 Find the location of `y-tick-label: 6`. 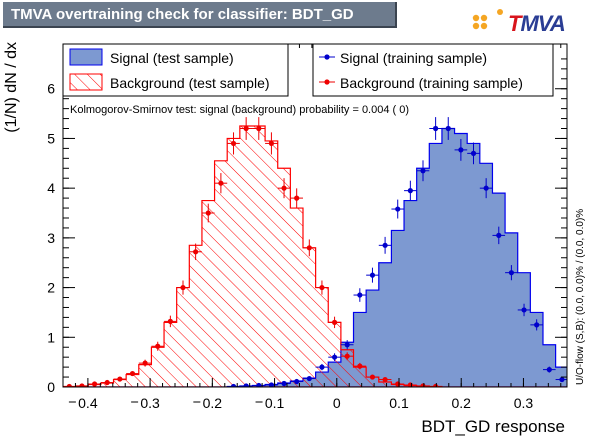

y-tick-label: 6 is located at coordinates (51, 89).